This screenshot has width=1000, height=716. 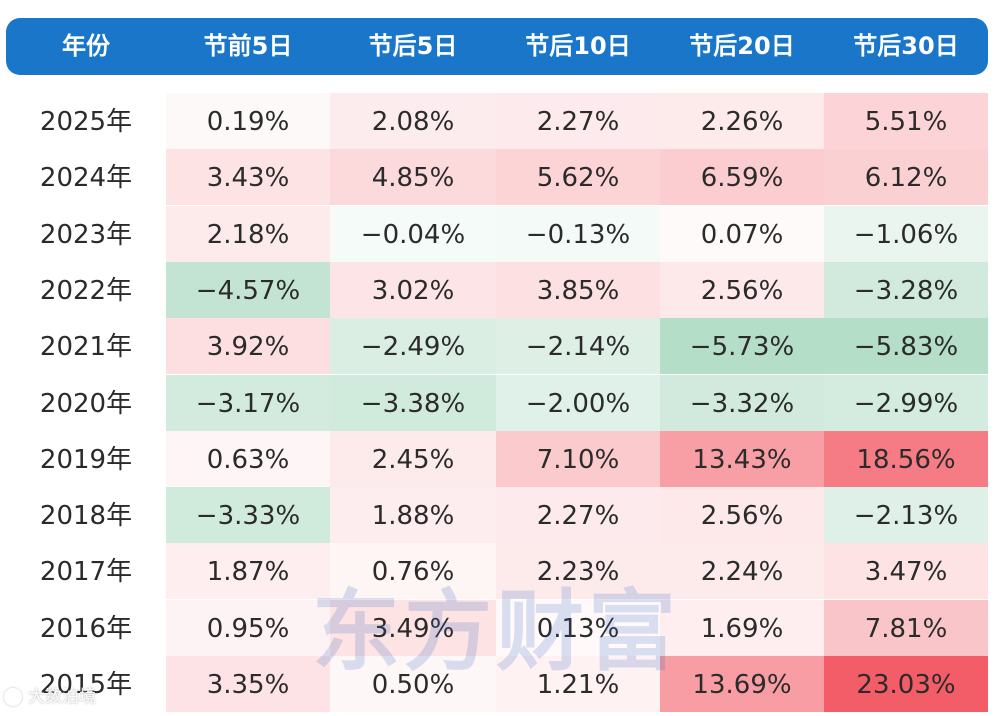 I want to click on value-cell: −3.28%, so click(x=906, y=289).